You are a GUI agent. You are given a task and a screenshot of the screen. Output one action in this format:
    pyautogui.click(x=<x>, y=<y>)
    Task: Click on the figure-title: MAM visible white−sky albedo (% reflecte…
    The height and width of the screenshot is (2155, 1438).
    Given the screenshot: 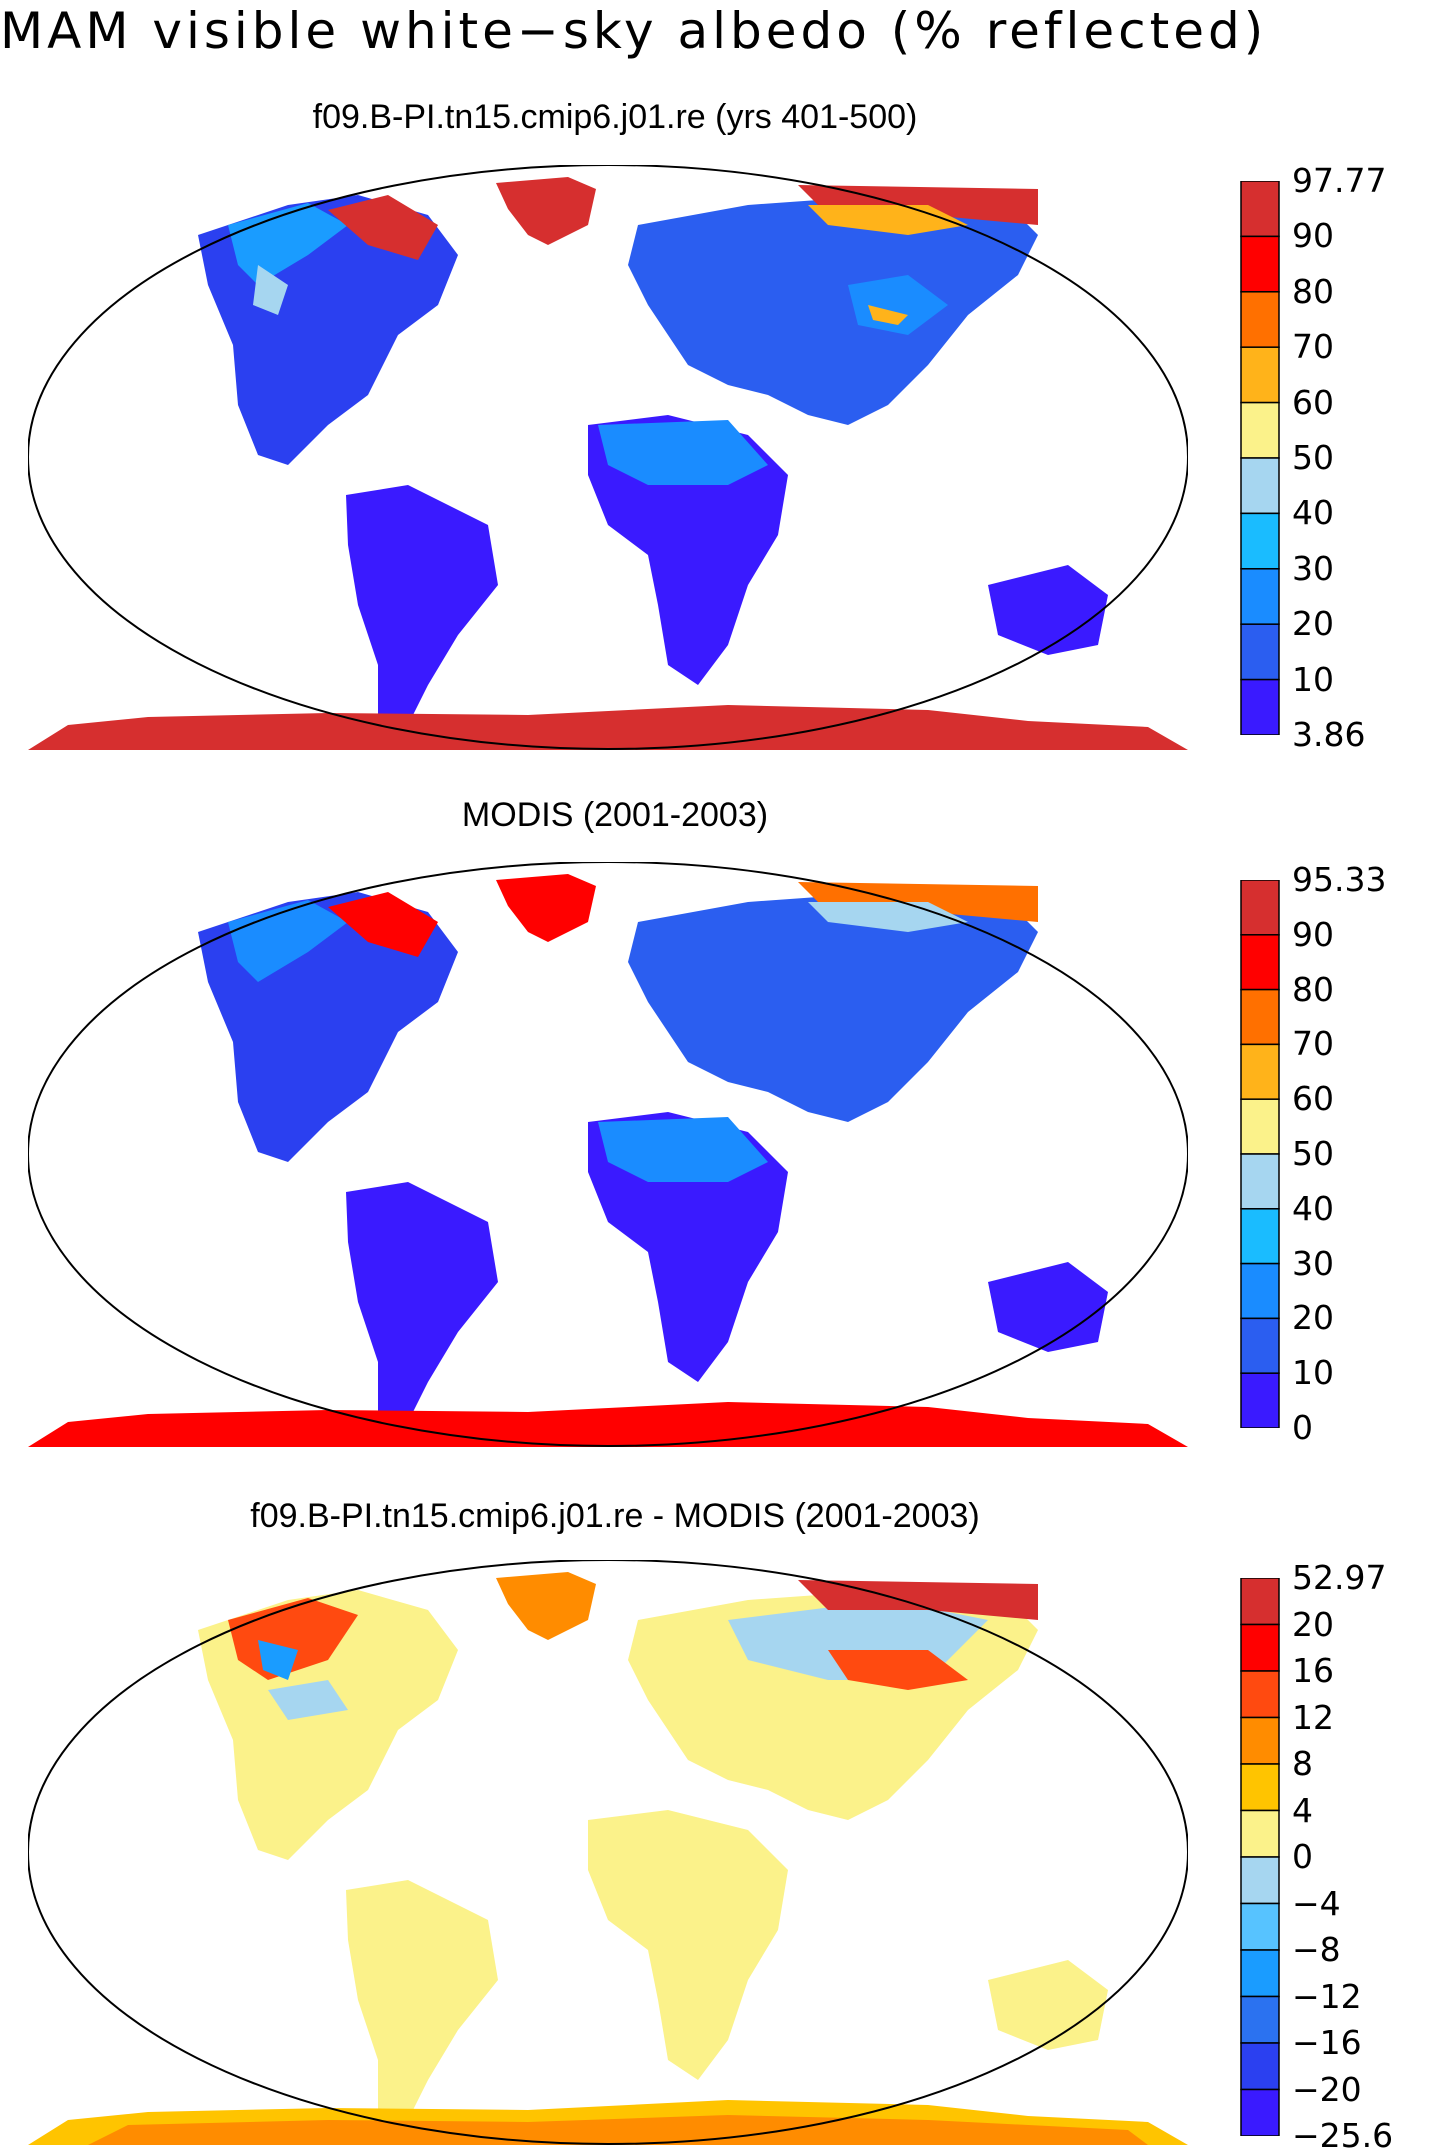 What is the action you would take?
    pyautogui.click(x=634, y=31)
    